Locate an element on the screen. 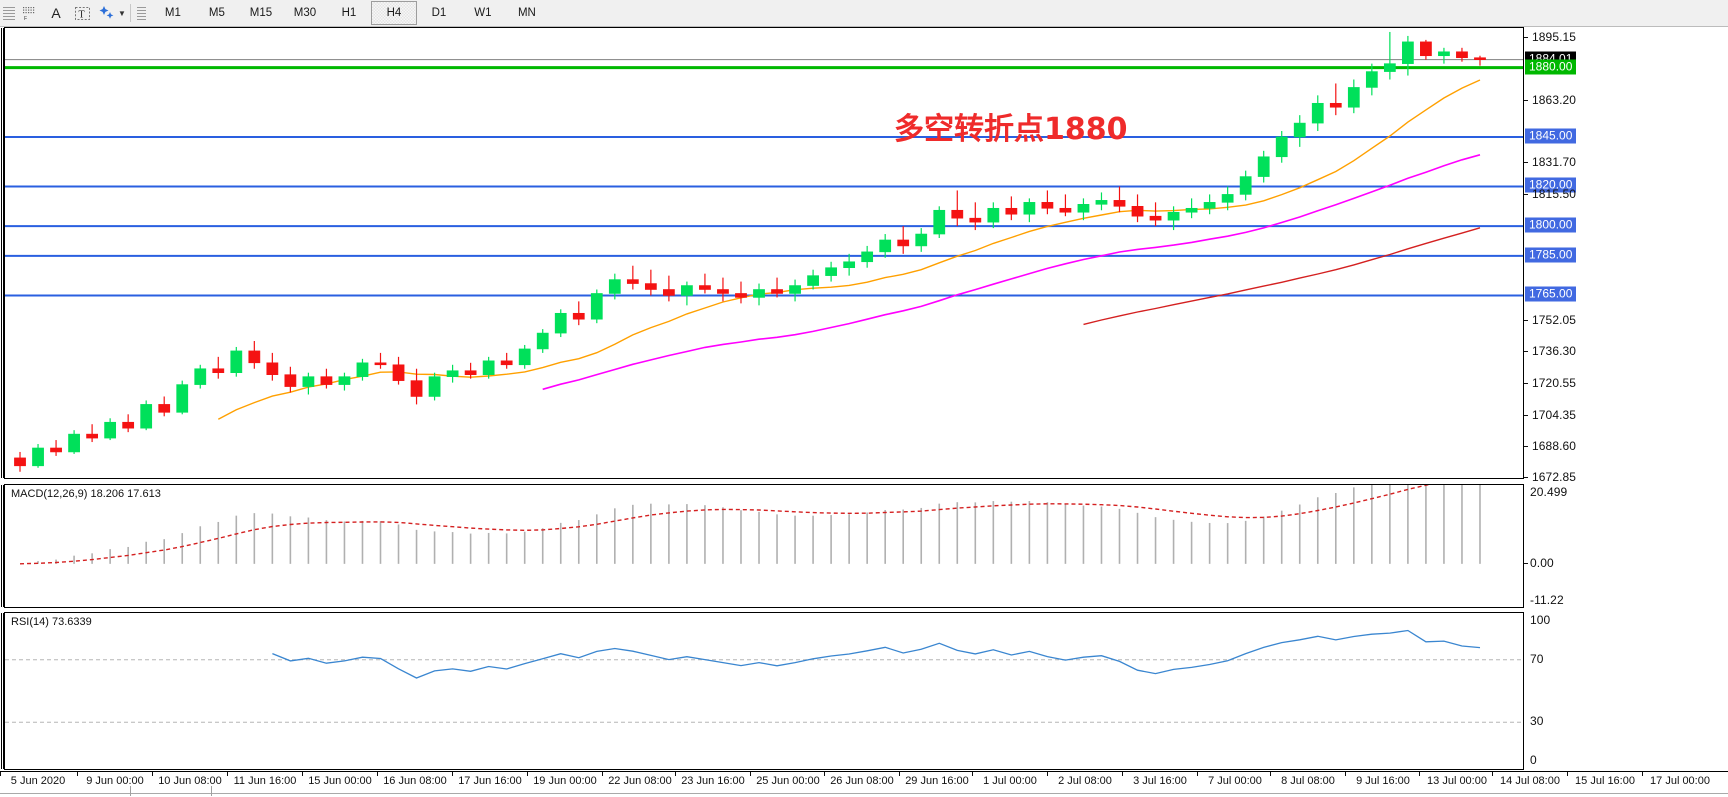 The height and width of the screenshot is (797, 1728). rsi-label: RSI(14) 73.6339 is located at coordinates (51, 622).